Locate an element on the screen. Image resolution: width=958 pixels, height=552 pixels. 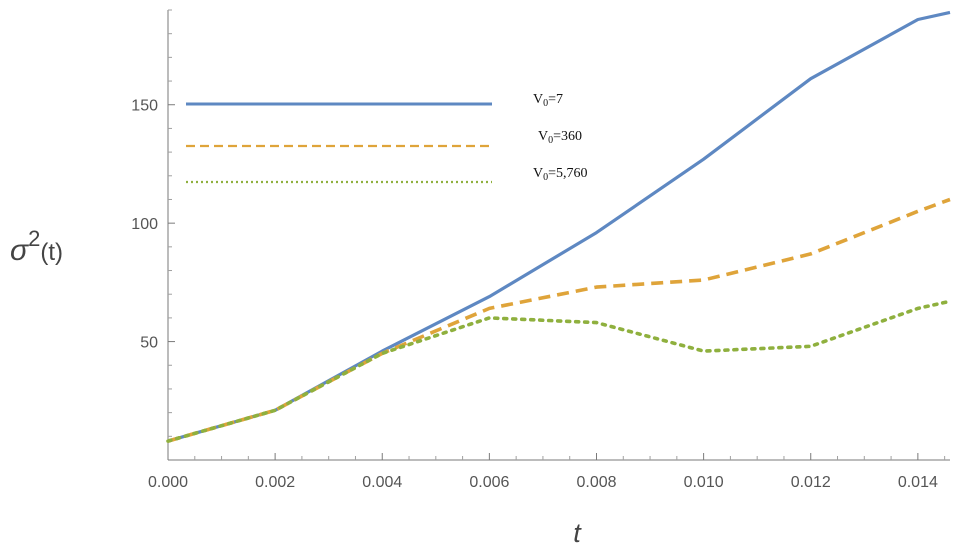
x-tick-label: 0.014 is located at coordinates (918, 482).